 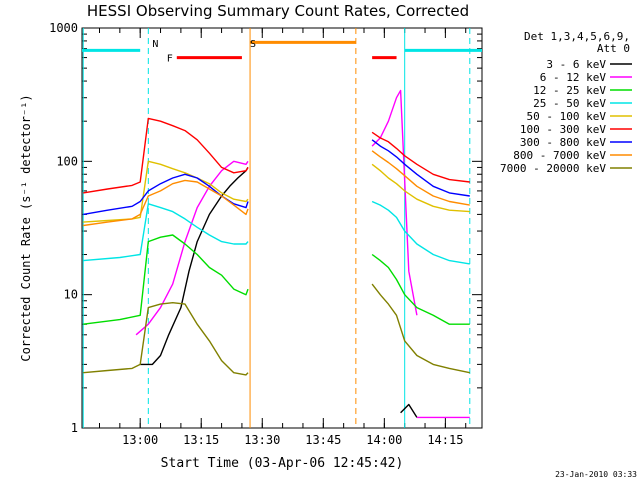 I want to click on flag-label: F, so click(x=170, y=59).